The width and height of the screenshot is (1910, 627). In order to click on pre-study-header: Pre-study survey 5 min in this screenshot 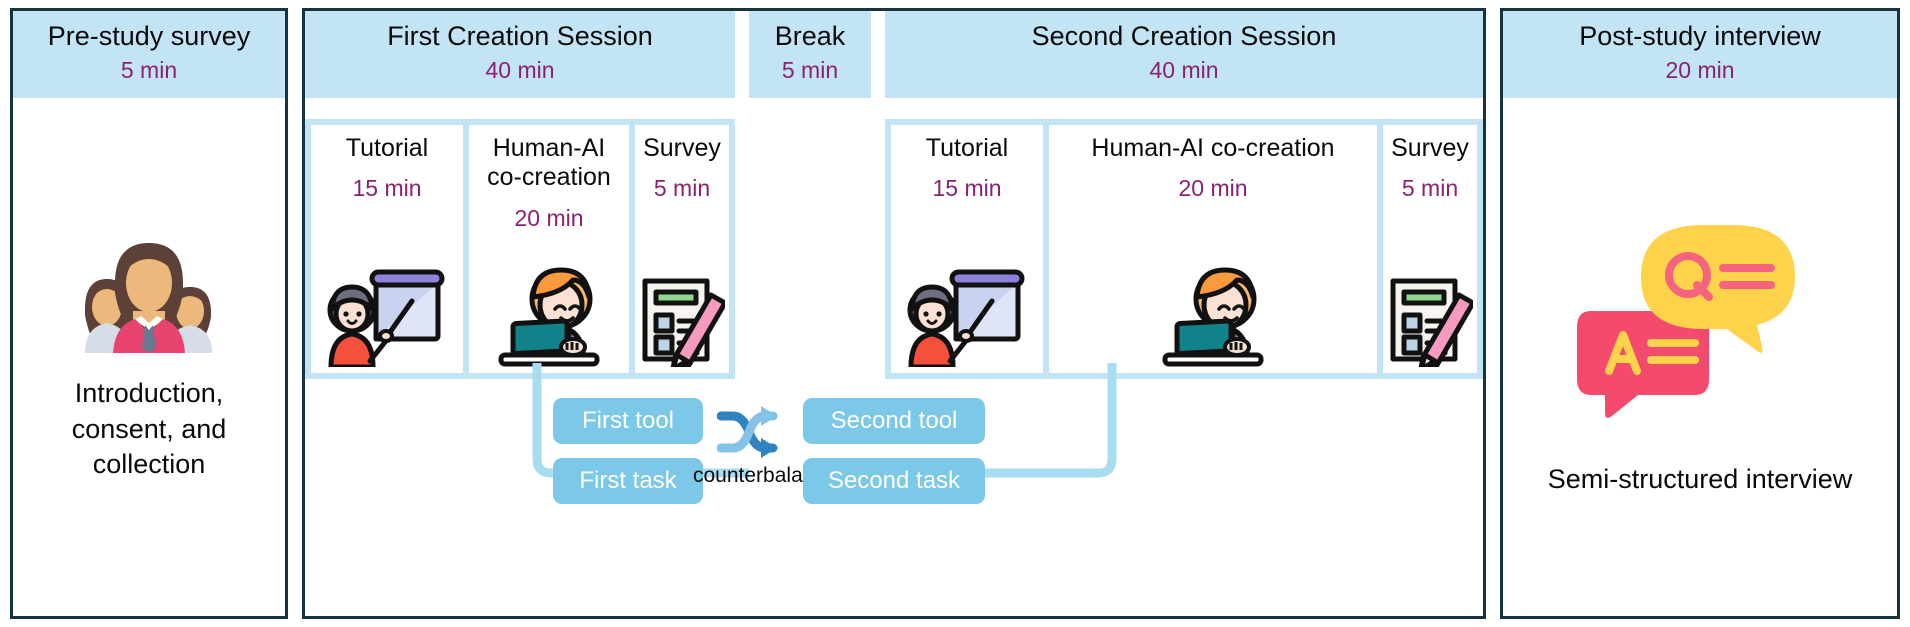, I will do `click(149, 54)`.